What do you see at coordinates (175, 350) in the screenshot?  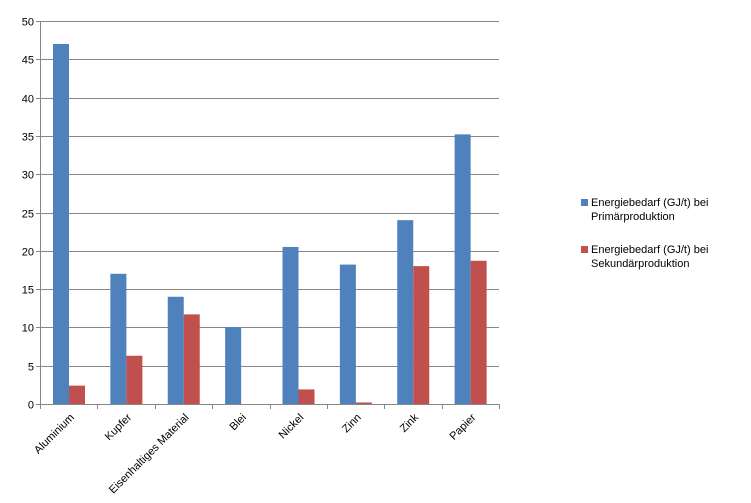 I see `bar-primary-eisenhaltiges-material` at bounding box center [175, 350].